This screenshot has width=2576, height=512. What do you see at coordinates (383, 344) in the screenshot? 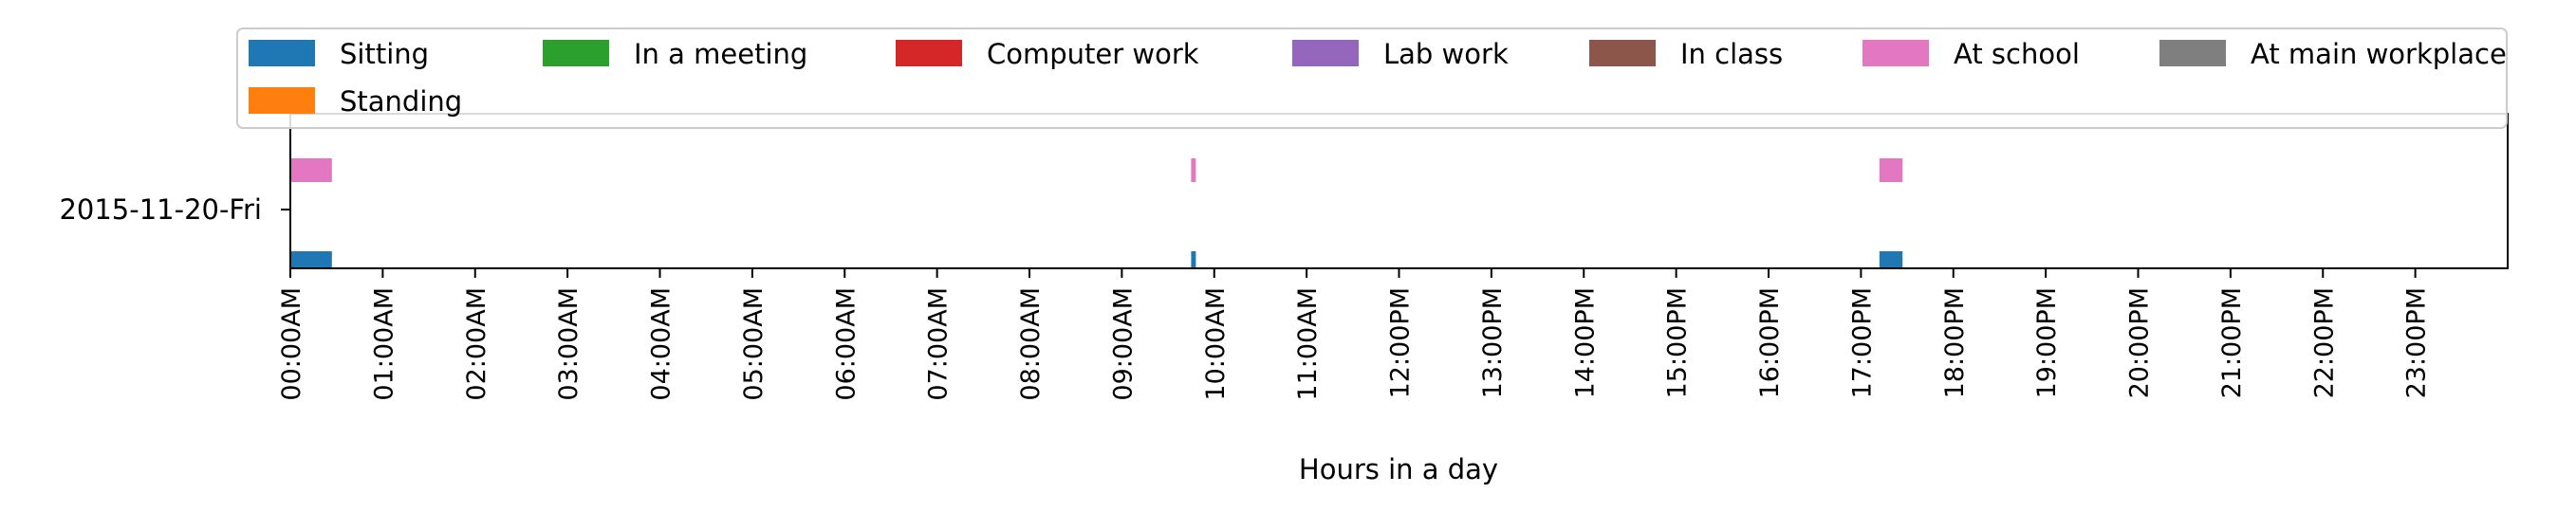
I see `x-tick-label: 01:00AM` at bounding box center [383, 344].